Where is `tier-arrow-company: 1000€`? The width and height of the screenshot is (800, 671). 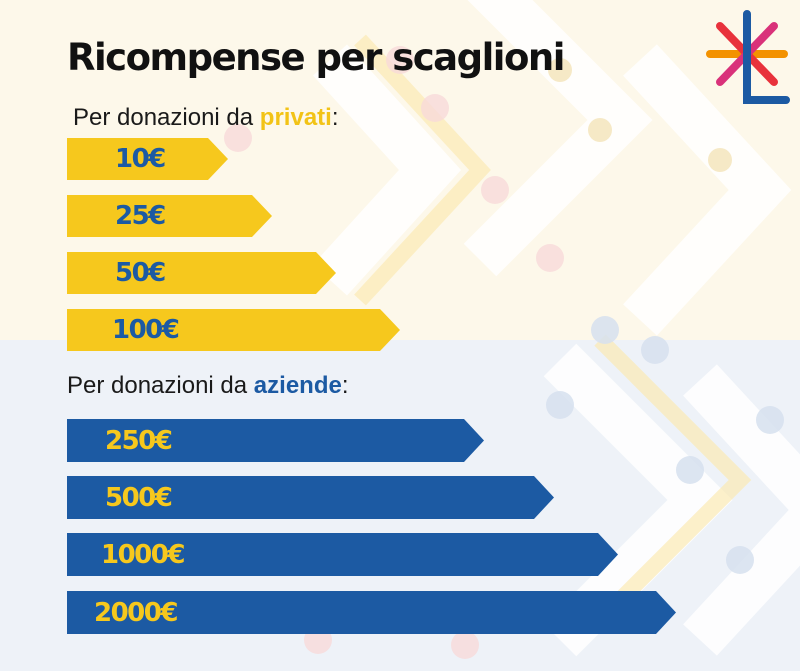
tier-arrow-company: 1000€ is located at coordinates (342, 554).